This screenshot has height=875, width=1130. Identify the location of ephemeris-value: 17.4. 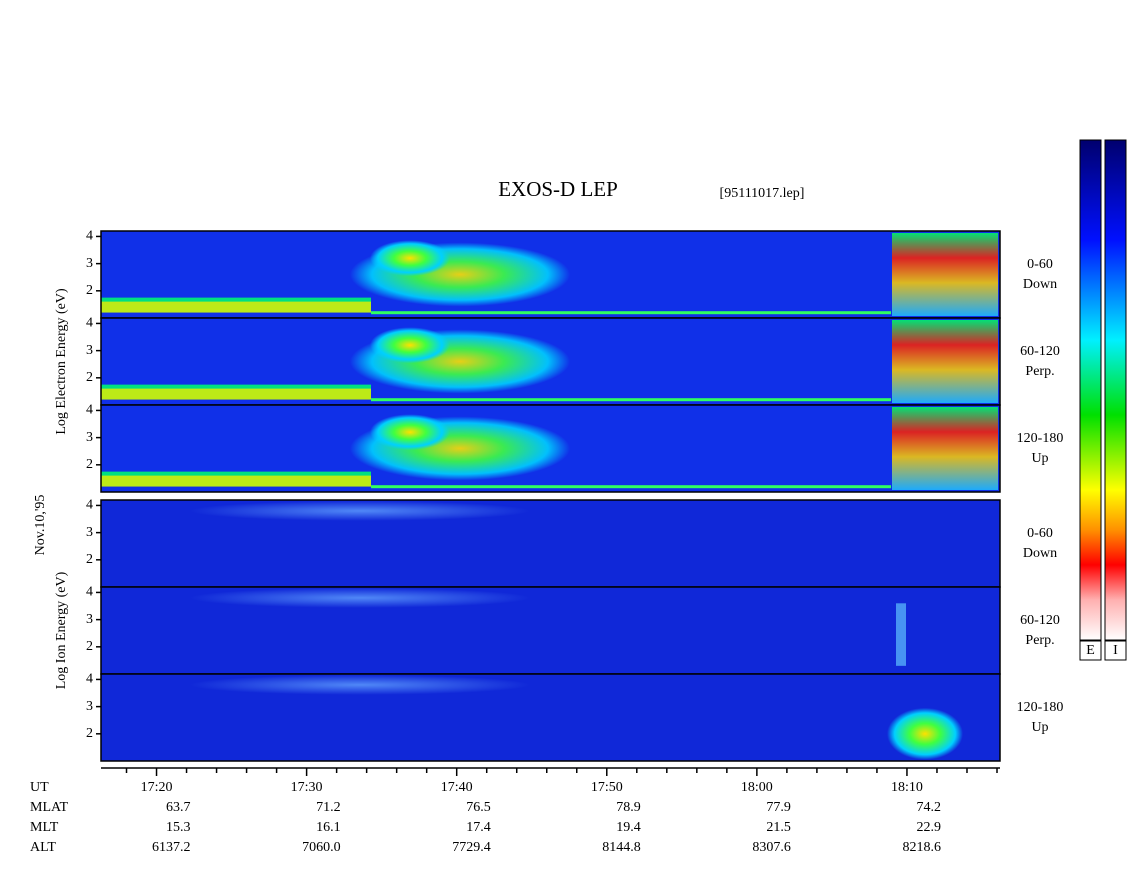
(478, 827).